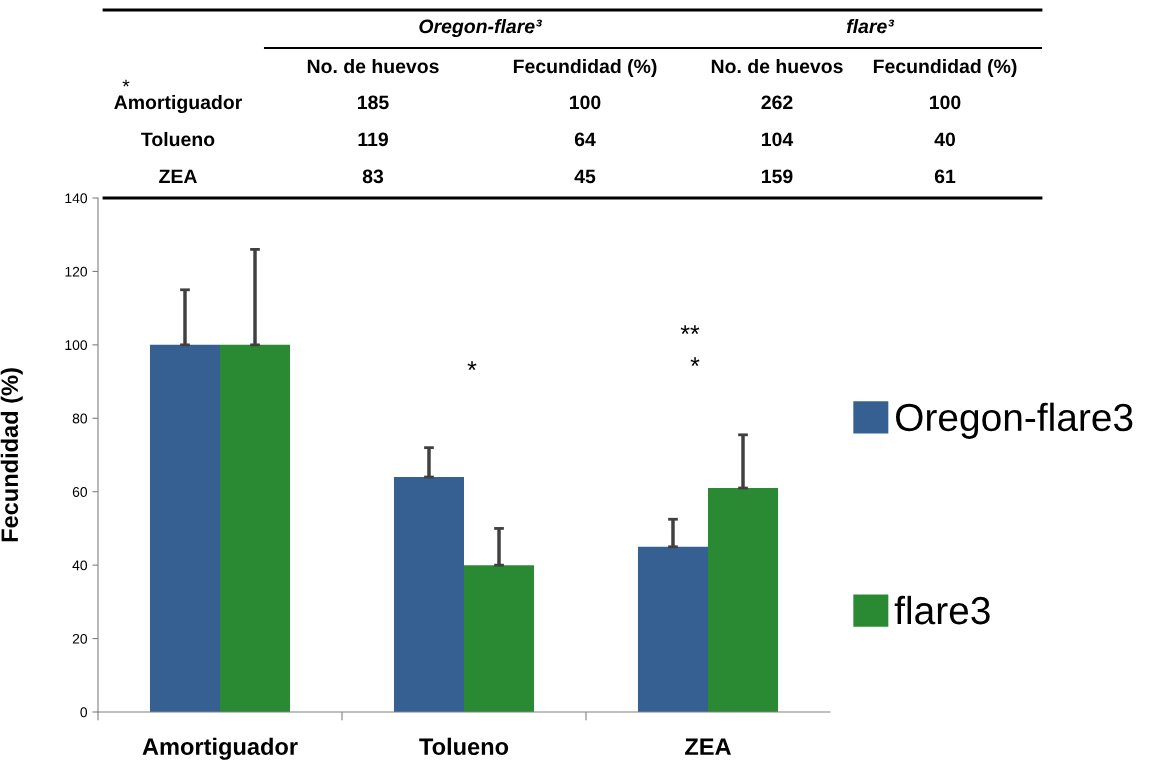  Describe the element at coordinates (480, 28) in the screenshot. I see `text: Oregon-flare³` at that location.